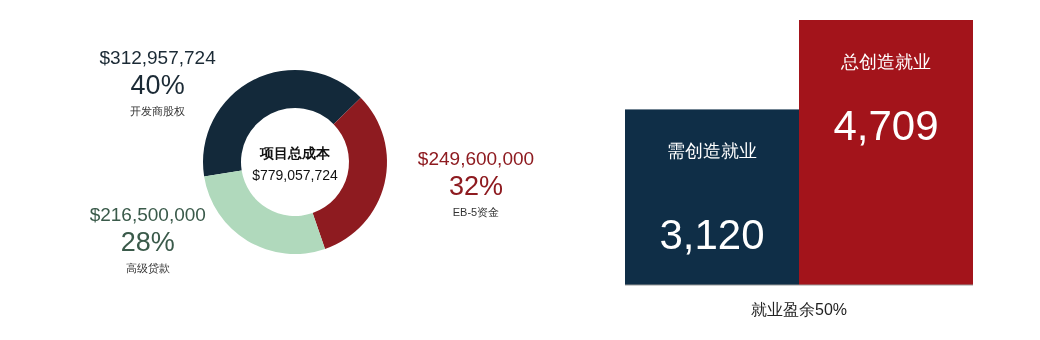 The image size is (1040, 340). What do you see at coordinates (158, 57) in the screenshot?
I see `data-label: $312,957,724` at bounding box center [158, 57].